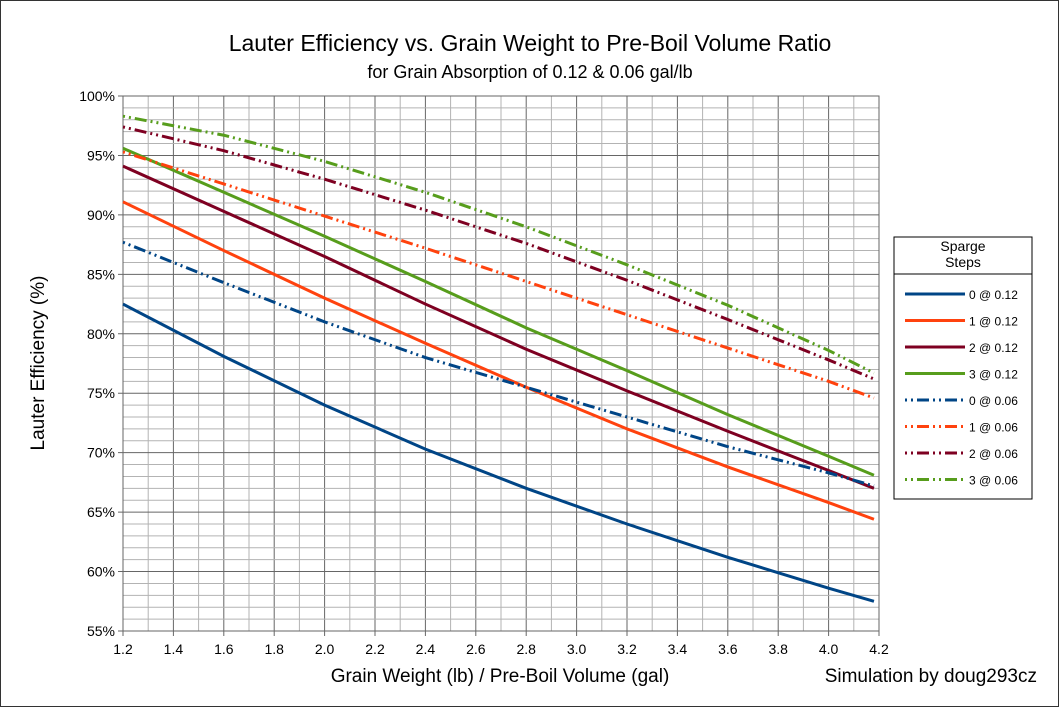  What do you see at coordinates (123, 649) in the screenshot?
I see `x-tick-label: 1.2` at bounding box center [123, 649].